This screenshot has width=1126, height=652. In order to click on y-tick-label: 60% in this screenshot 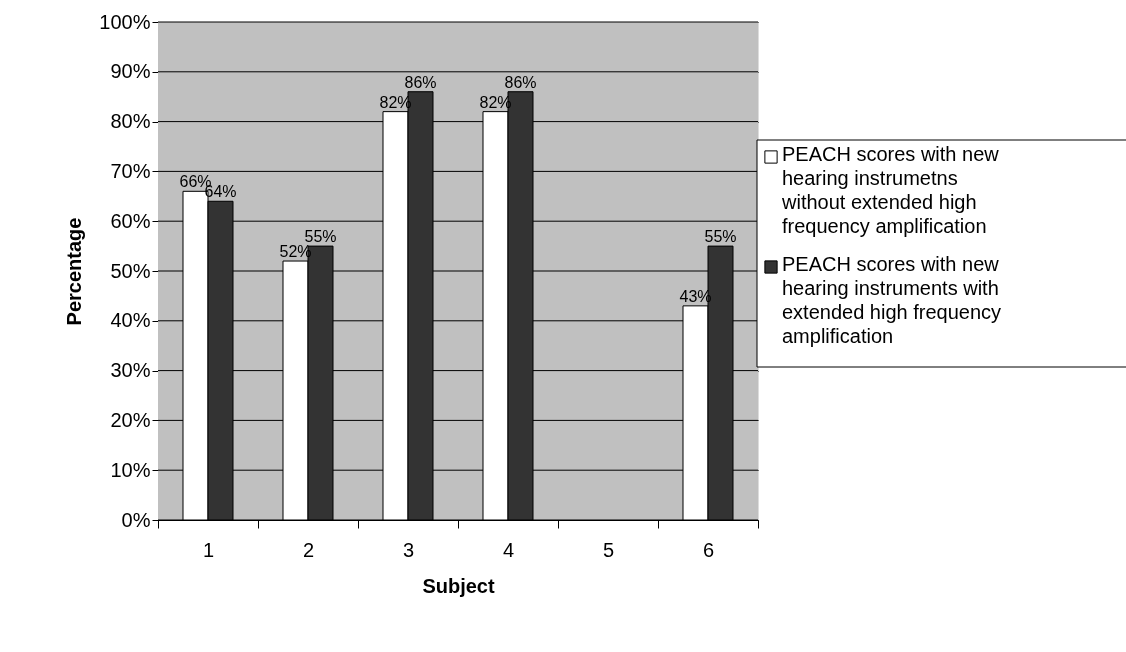, I will do `click(130, 220)`.